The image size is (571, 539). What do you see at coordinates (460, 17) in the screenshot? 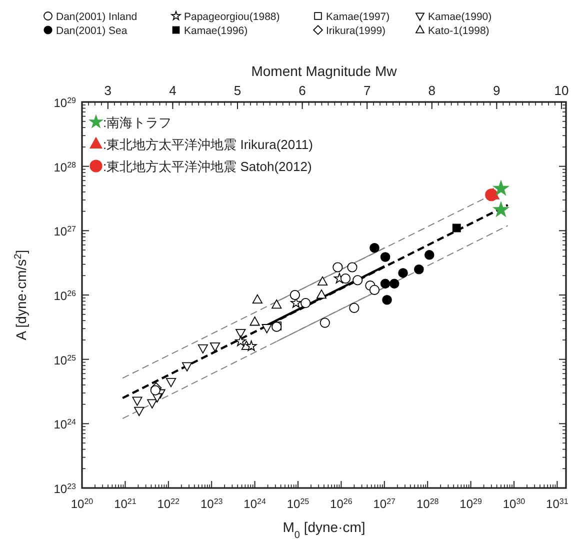
I see `legend-label: Kamae(1990)` at bounding box center [460, 17].